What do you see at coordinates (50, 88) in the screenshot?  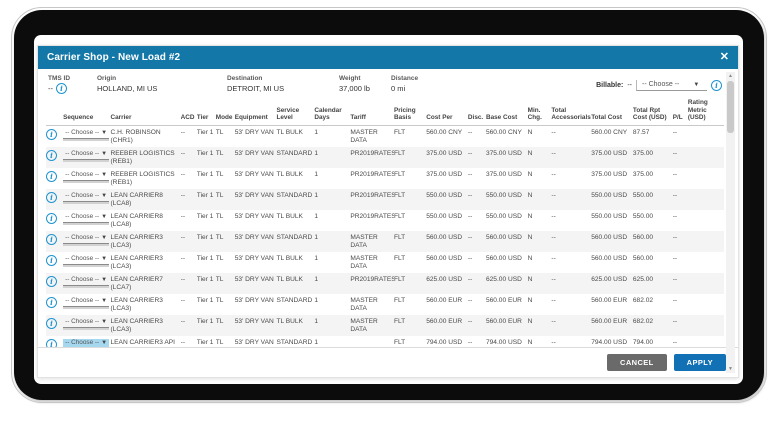 I see `tms-id-value: --` at bounding box center [50, 88].